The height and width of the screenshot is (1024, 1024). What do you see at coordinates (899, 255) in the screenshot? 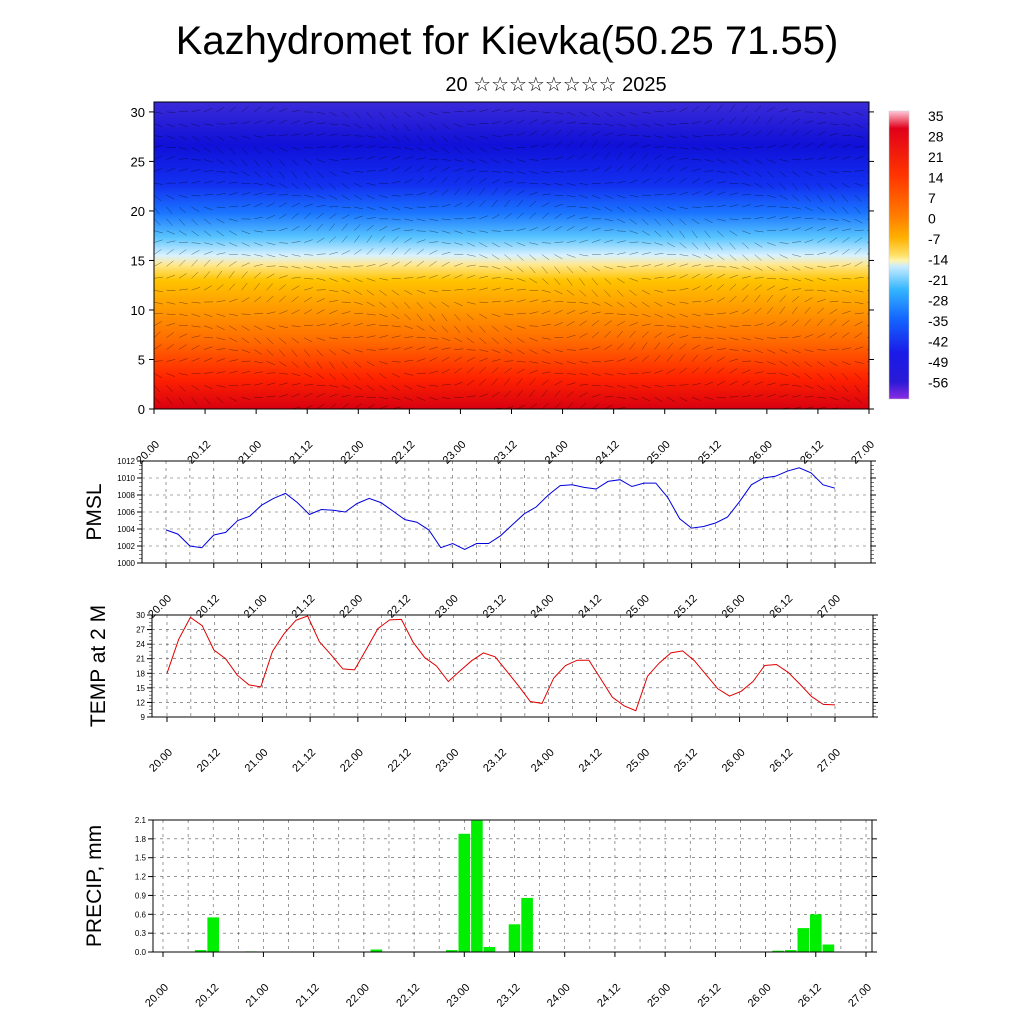
I see `colorbar-strip` at bounding box center [899, 255].